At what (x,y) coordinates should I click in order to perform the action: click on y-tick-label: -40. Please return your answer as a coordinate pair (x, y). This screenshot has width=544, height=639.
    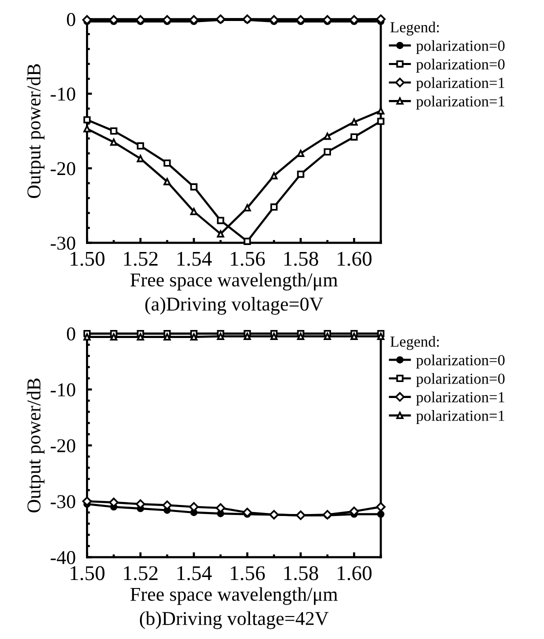
    Looking at the image, I should click on (63, 557).